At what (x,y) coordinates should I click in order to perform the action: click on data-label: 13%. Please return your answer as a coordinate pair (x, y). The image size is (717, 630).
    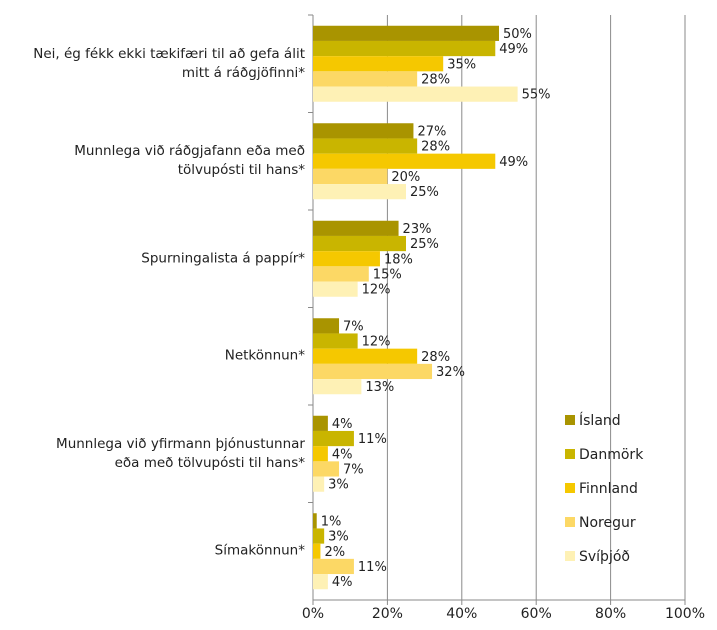
    Looking at the image, I should click on (379, 387).